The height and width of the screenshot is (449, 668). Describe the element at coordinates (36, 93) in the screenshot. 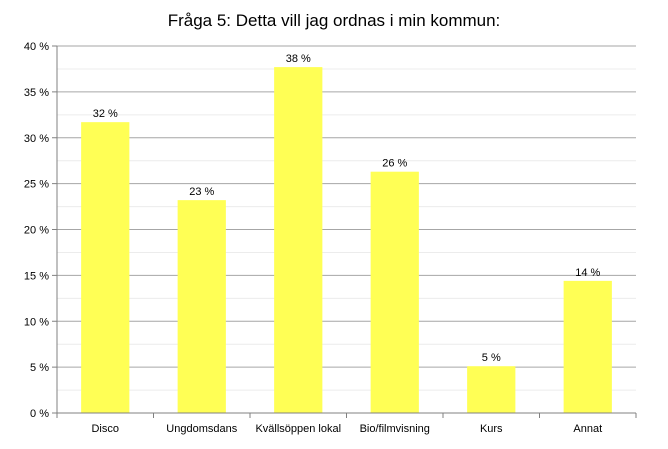

I see `y-tick-label: 35 %` at that location.